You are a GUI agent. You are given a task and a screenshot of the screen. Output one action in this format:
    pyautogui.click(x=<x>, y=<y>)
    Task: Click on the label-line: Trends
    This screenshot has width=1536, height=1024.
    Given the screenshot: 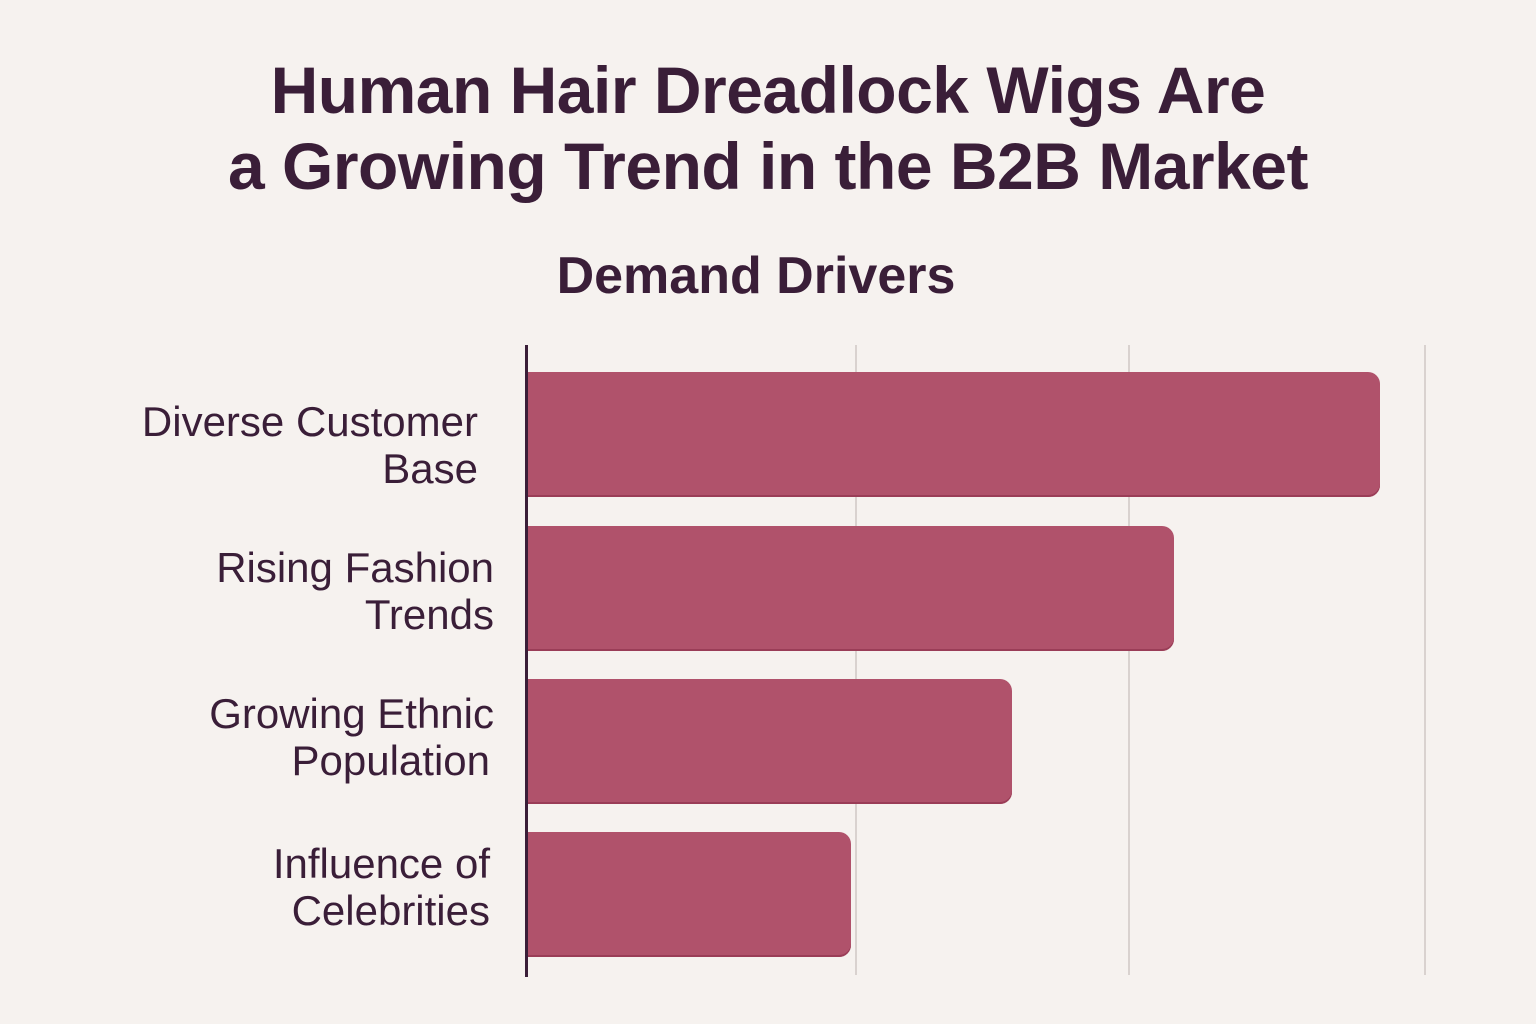 What is the action you would take?
    pyautogui.click(x=429, y=614)
    